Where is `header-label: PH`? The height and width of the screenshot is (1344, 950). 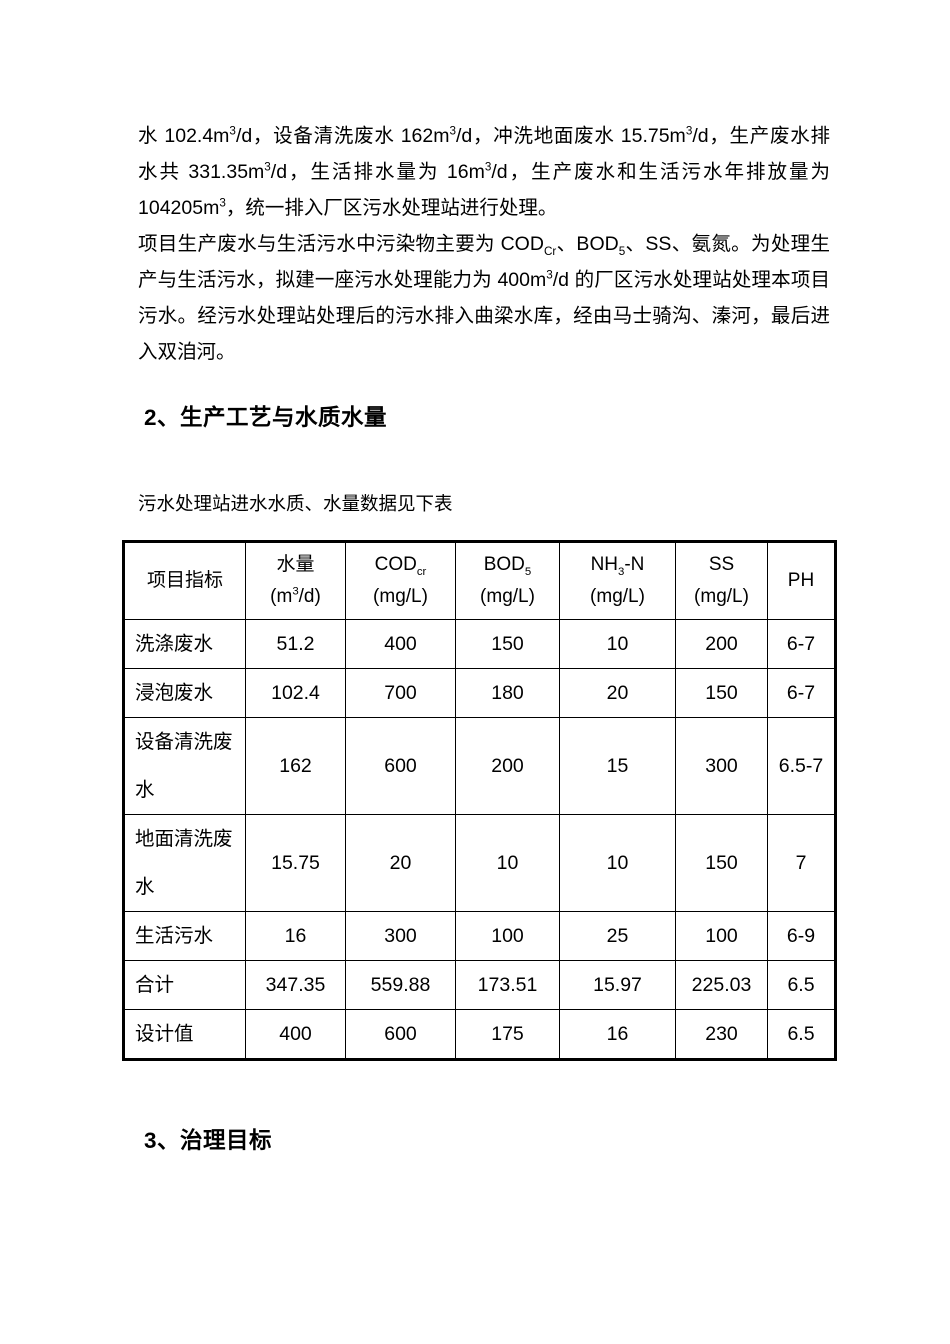 header-label: PH is located at coordinates (801, 580).